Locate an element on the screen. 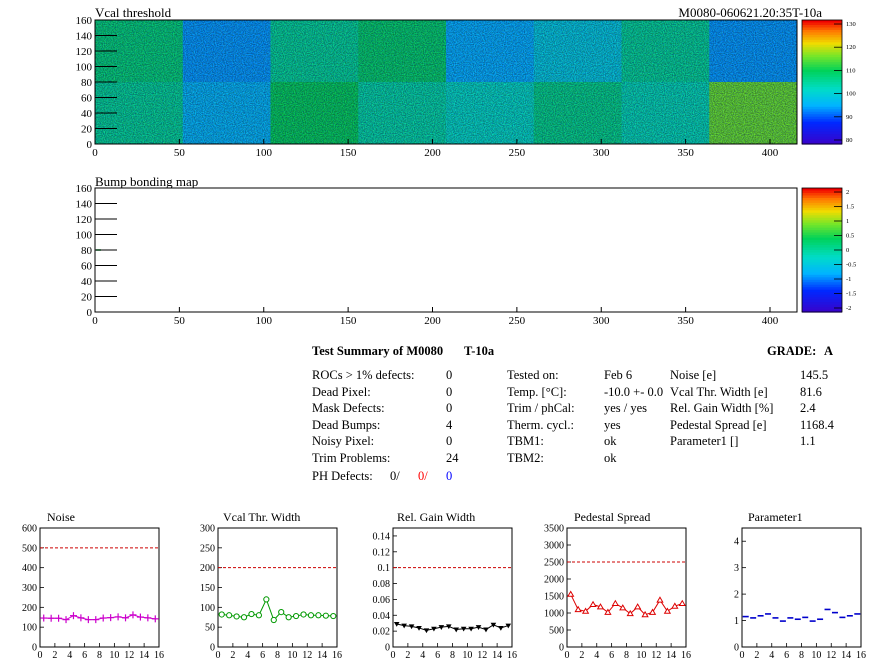 Image resolution: width=896 pixels, height=672 pixels. module-label: M0080-060621.20:35T-10a is located at coordinates (750, 12).